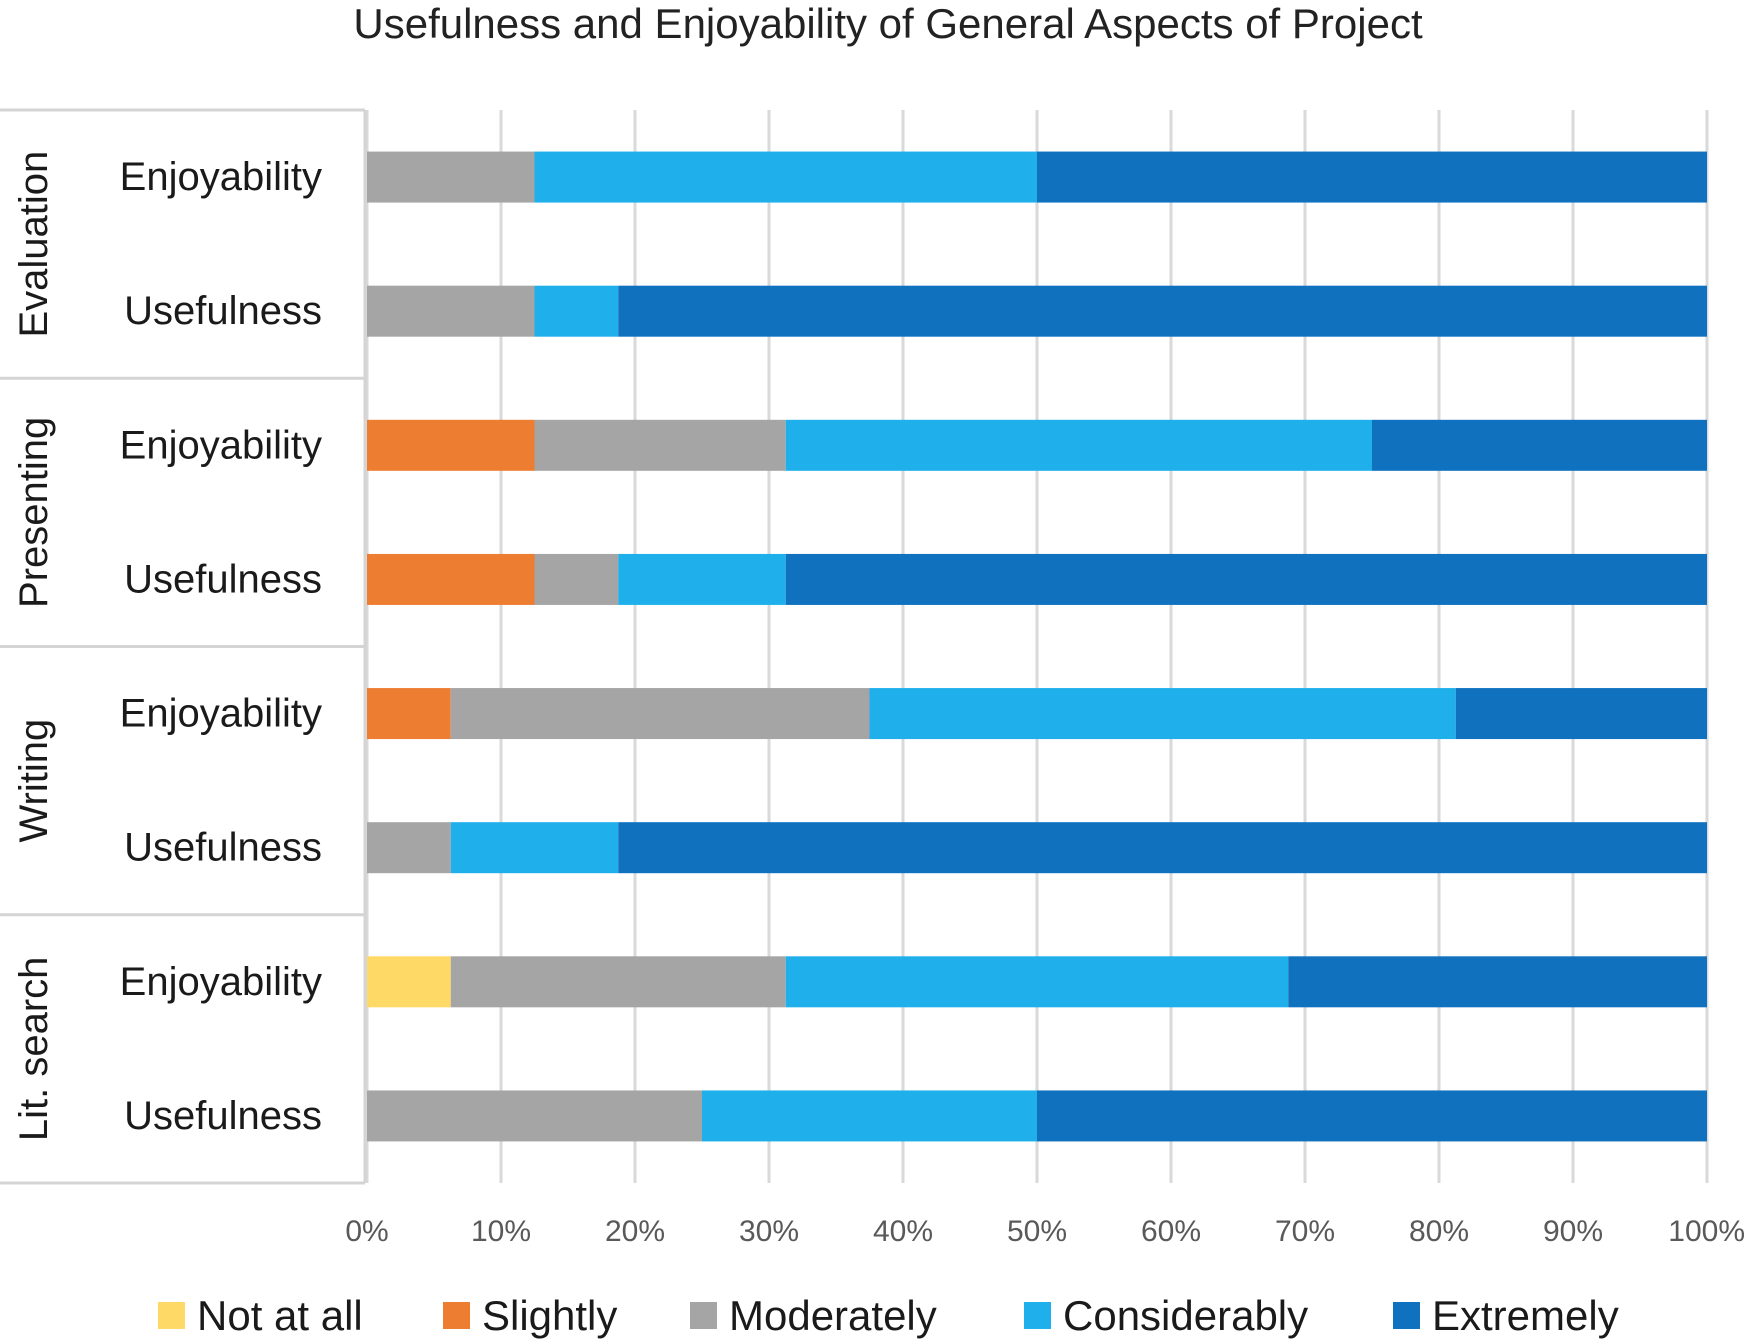  What do you see at coordinates (501, 1231) in the screenshot?
I see `x-tick-label: 10%` at bounding box center [501, 1231].